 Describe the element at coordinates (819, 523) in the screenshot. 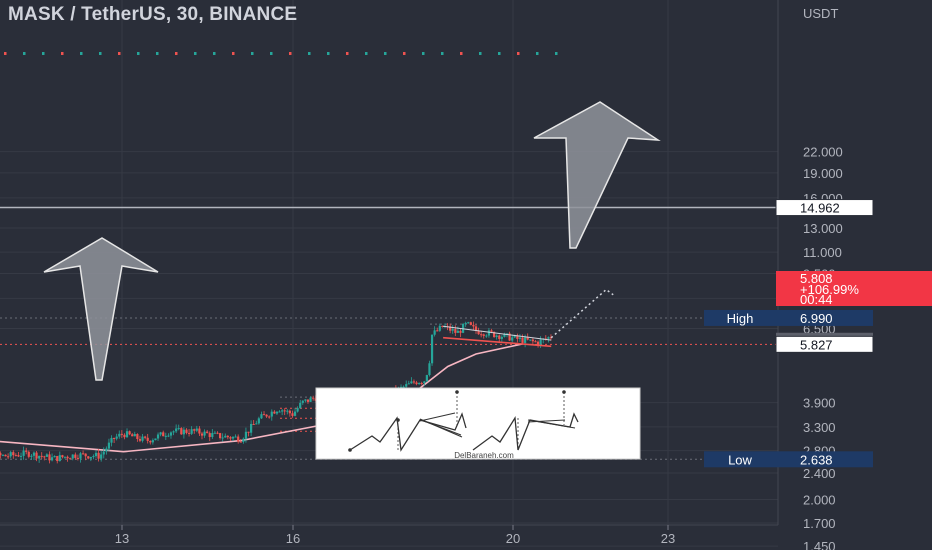

I see `price-tick-label: 1.700` at that location.